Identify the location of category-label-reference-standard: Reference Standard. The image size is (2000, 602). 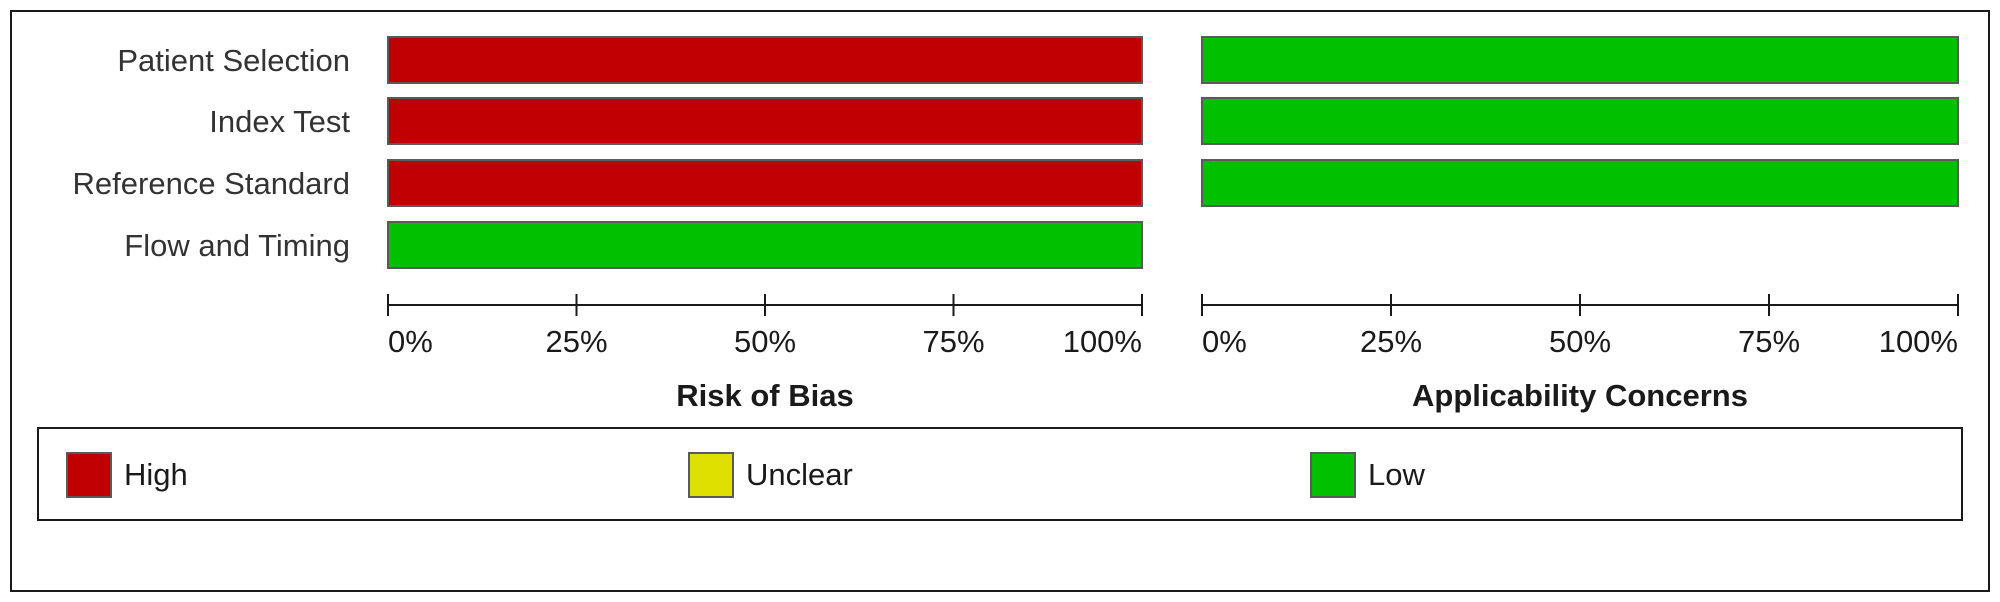
(211, 183).